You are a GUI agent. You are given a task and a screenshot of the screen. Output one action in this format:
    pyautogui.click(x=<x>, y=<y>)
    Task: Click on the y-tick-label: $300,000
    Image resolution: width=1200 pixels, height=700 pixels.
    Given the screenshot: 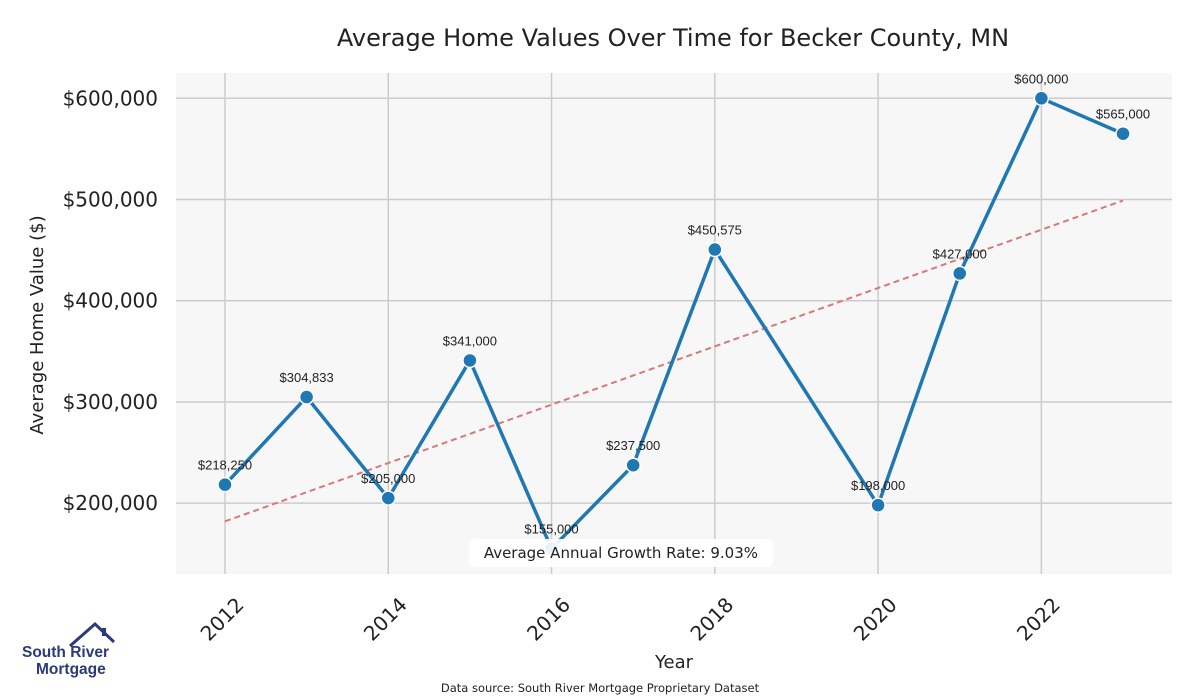 What is the action you would take?
    pyautogui.click(x=110, y=402)
    